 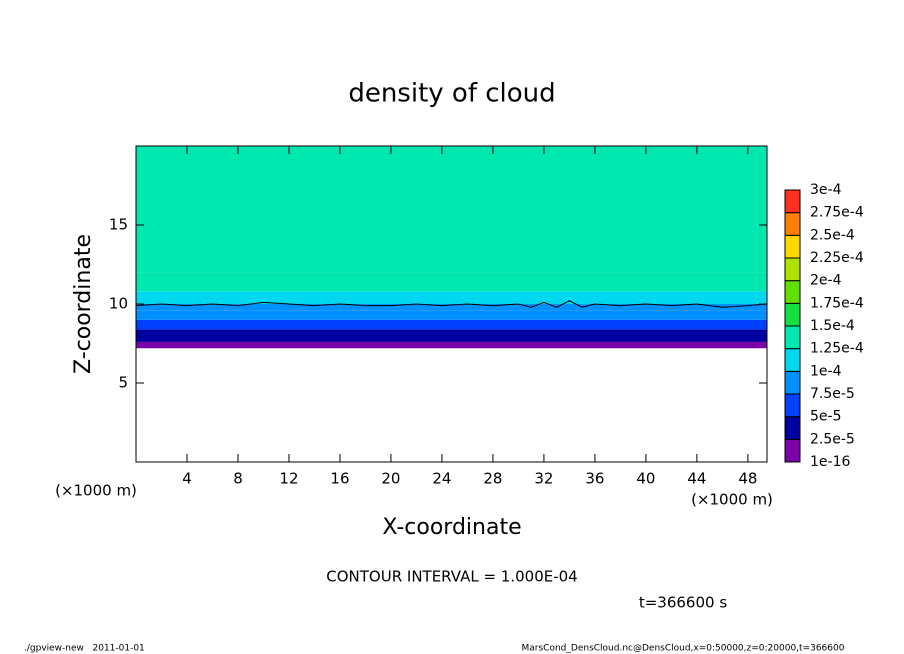 What do you see at coordinates (645, 479) in the screenshot?
I see `x-tick-label: 40` at bounding box center [645, 479].